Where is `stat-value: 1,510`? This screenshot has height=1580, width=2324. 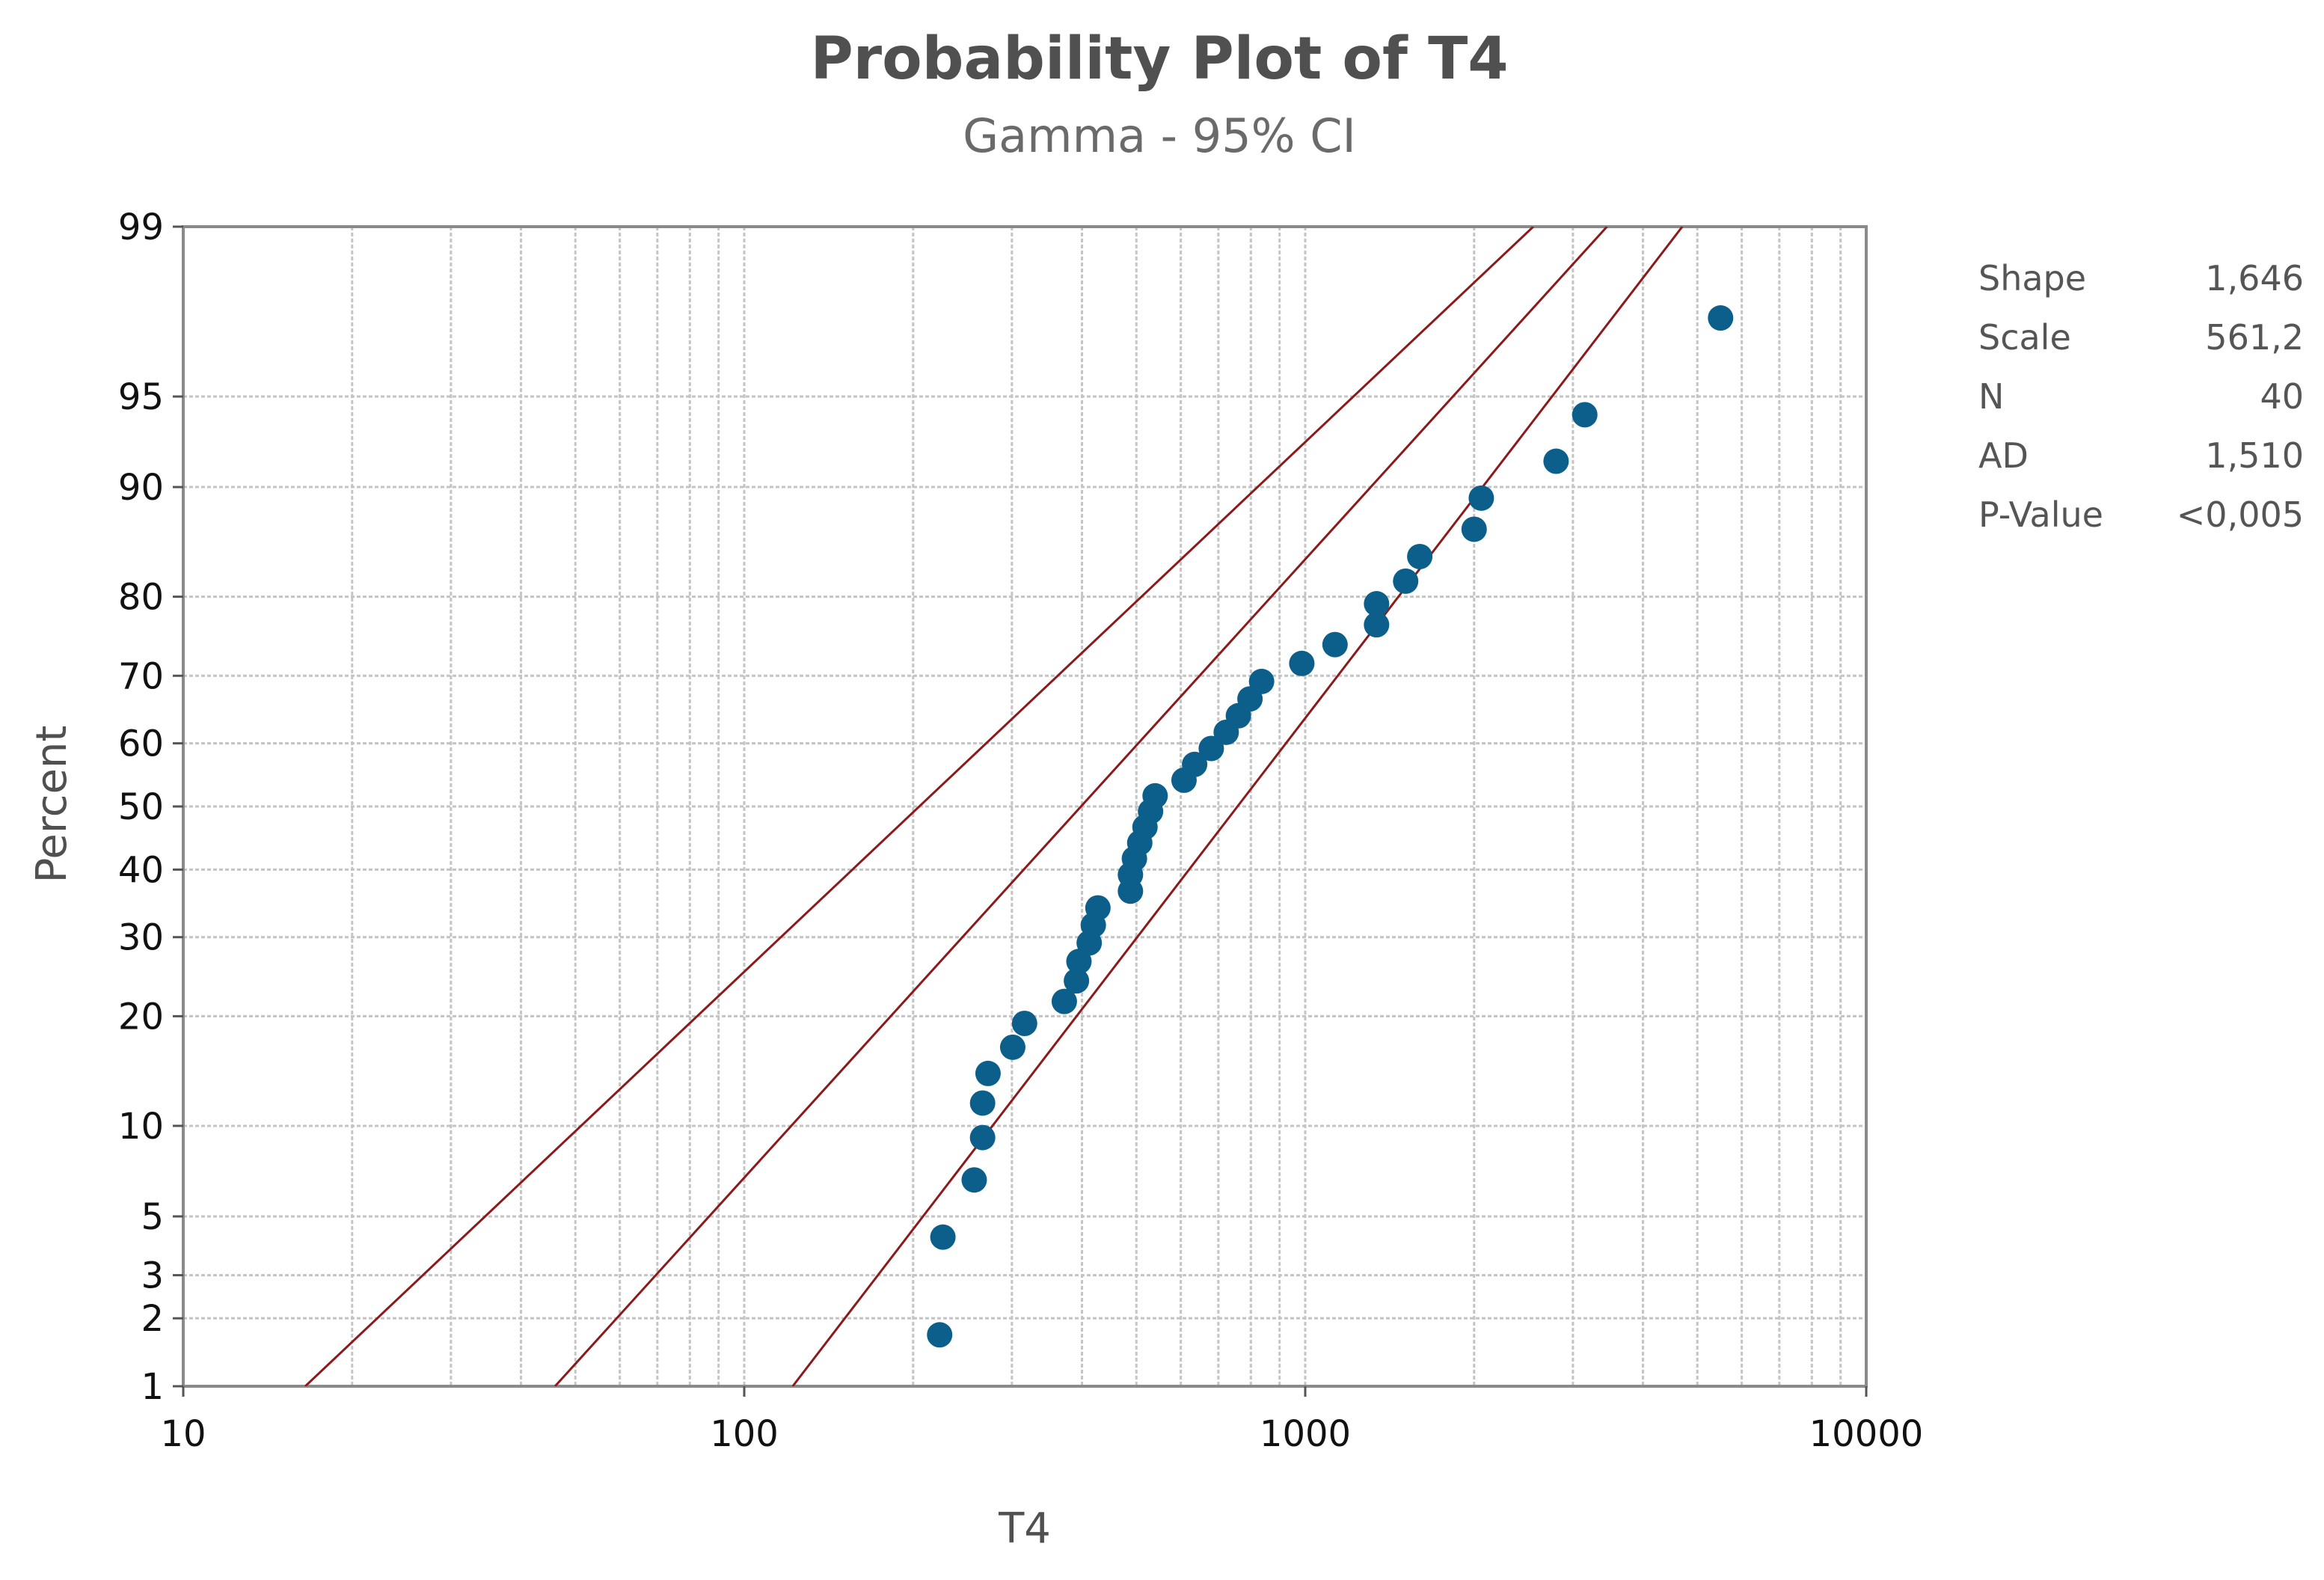
stat-value: 1,510 is located at coordinates (2254, 455).